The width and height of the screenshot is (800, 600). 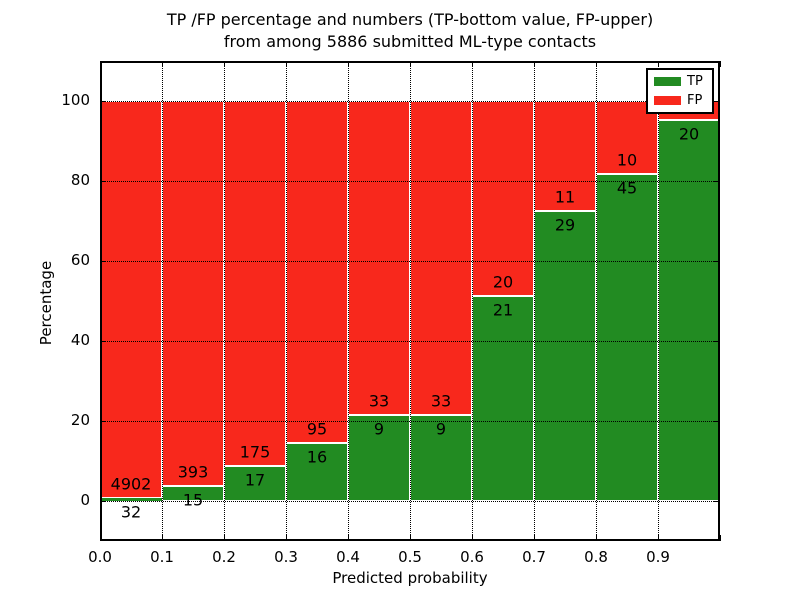 I want to click on bar-label-tp: 20, so click(x=689, y=134).